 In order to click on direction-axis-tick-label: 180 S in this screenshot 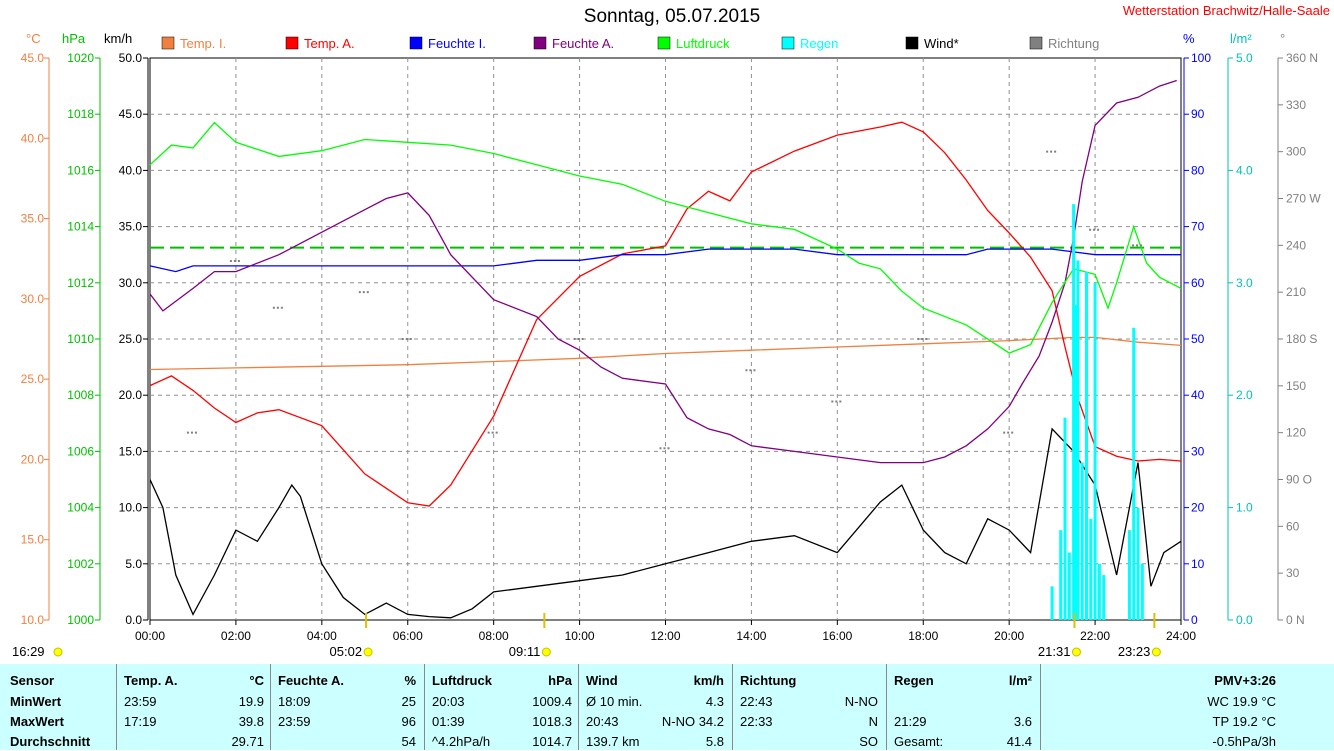, I will do `click(1301, 339)`.